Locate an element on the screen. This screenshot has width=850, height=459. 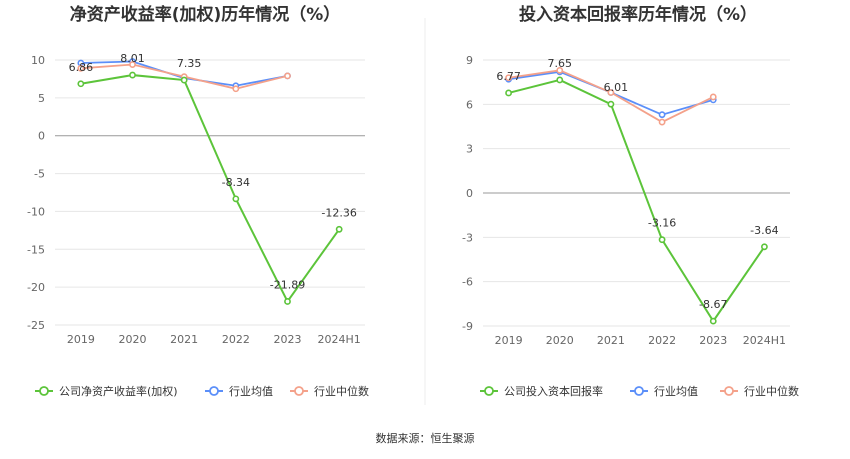
legend-item: 公司投入资本回报率 is located at coordinates (541, 391).